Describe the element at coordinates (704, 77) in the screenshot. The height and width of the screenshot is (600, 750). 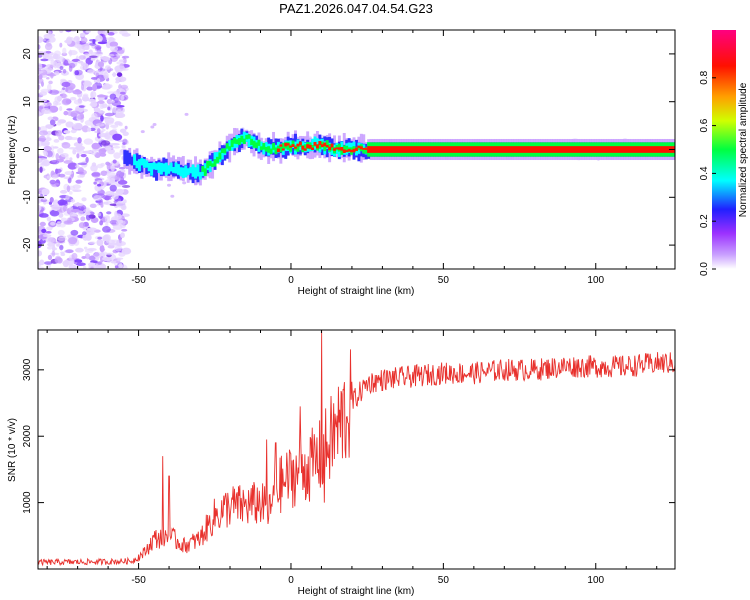
I see `colorbar-tick-label: 0.8` at that location.